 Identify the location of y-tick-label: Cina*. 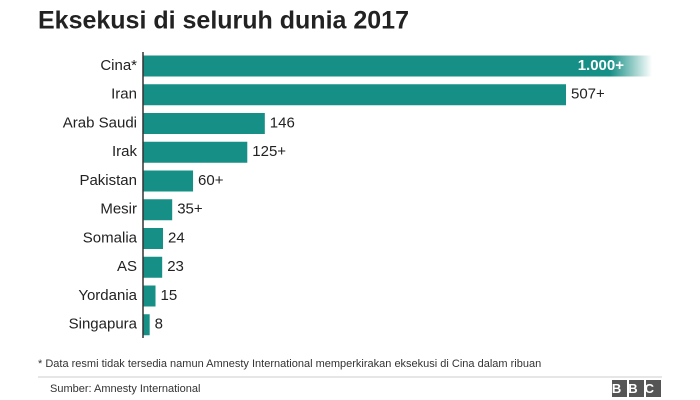
(118, 65).